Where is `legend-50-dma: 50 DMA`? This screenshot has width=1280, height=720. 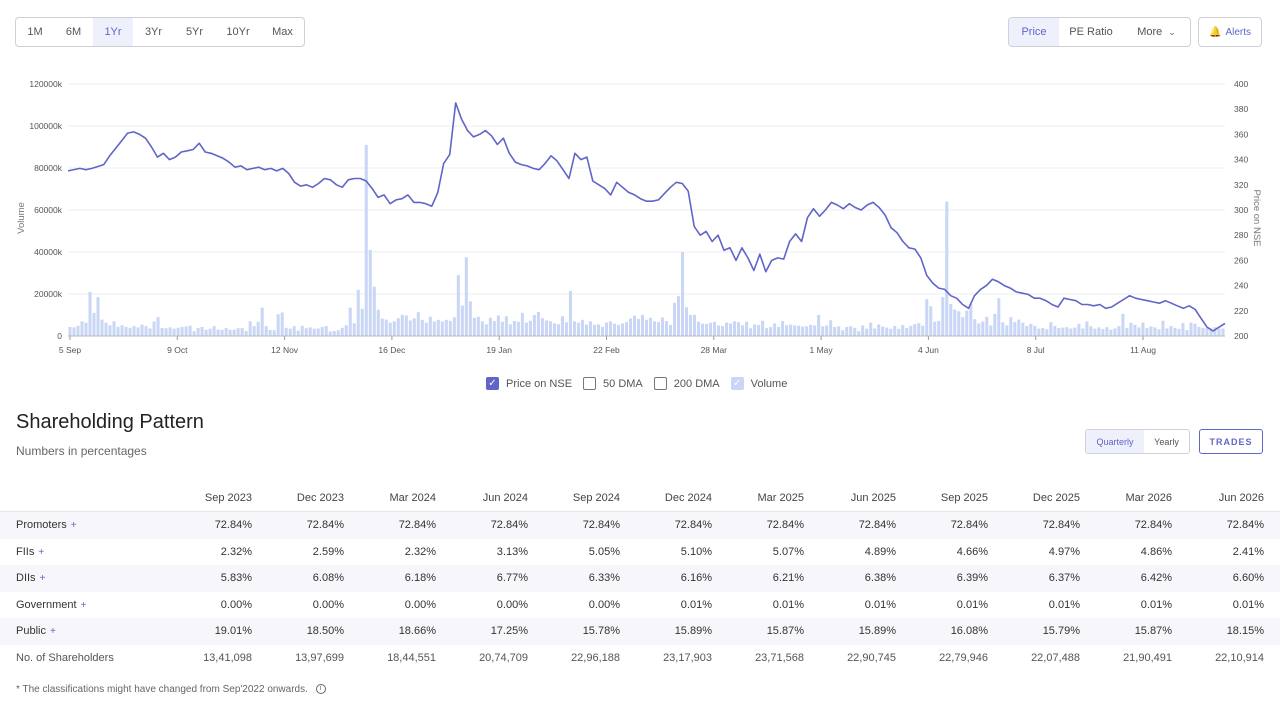
legend-50-dma: 50 DMA is located at coordinates (613, 383).